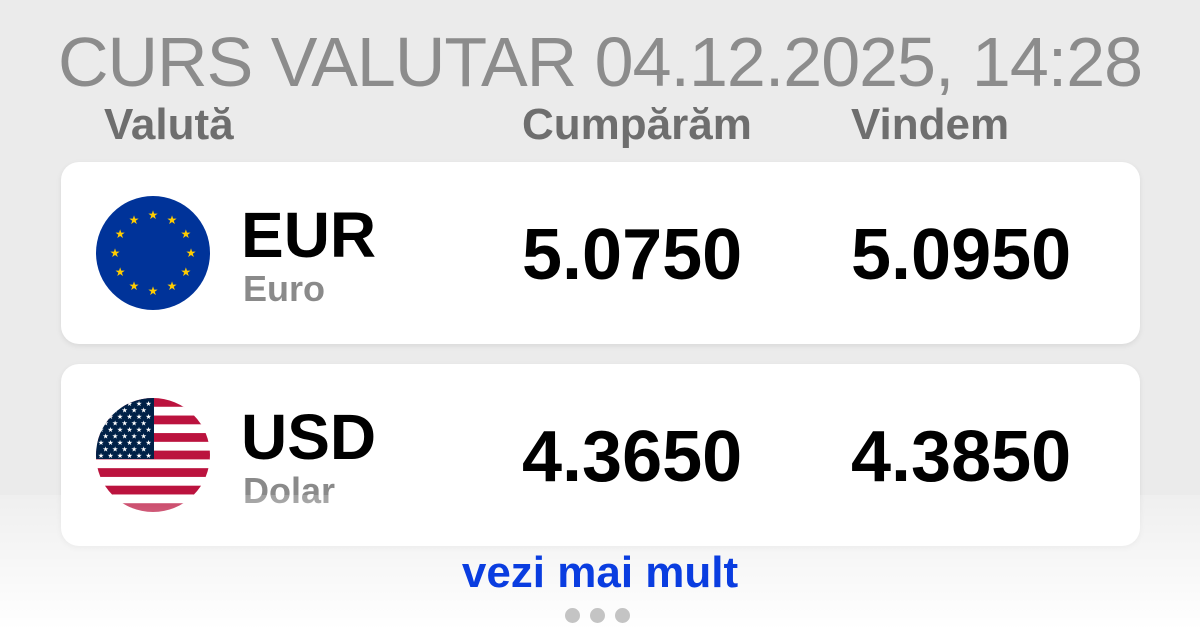 The image size is (1200, 630). I want to click on eu-flag-icon: ★ ★ ★ ★ ★ ★ ★ ★ ★ ★ ★ ★, so click(153, 253).